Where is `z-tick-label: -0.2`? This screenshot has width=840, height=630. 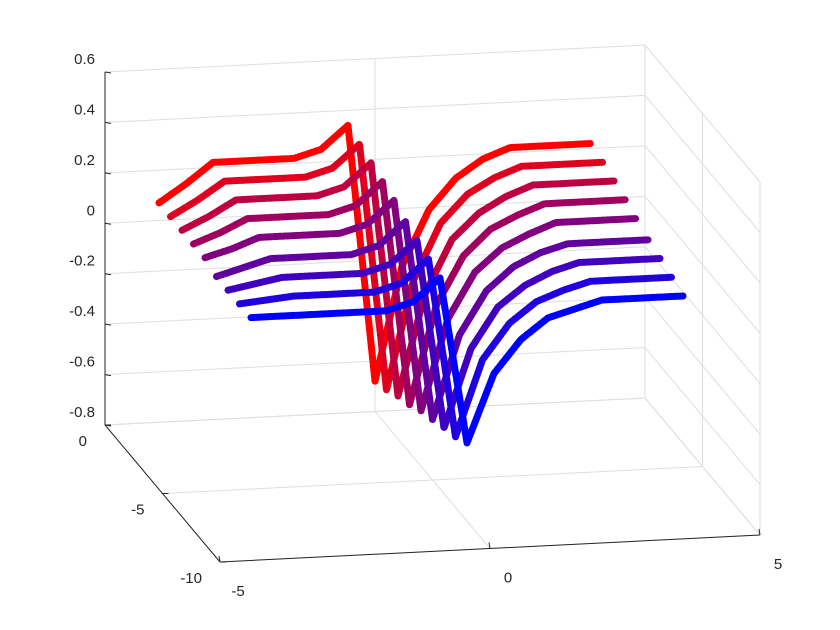
z-tick-label: -0.2 is located at coordinates (82, 261).